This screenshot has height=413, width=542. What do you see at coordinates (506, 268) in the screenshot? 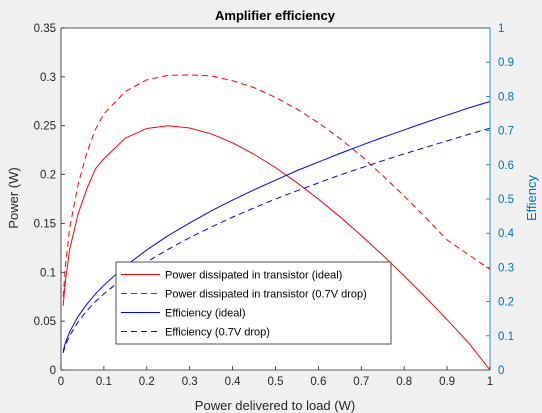
I see `y-tick-label-right: 0.3` at bounding box center [506, 268].